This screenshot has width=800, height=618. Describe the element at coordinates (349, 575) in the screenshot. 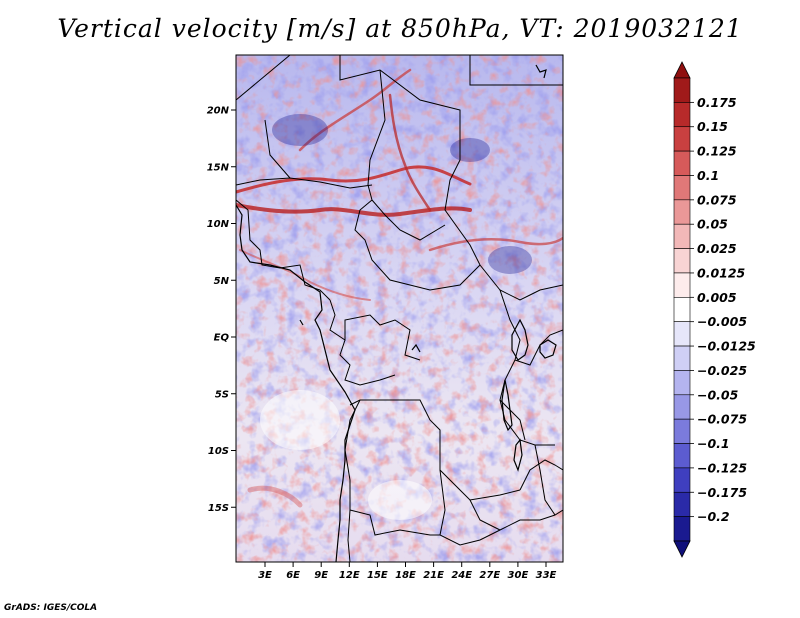

I see `lon-label: 12E` at that location.